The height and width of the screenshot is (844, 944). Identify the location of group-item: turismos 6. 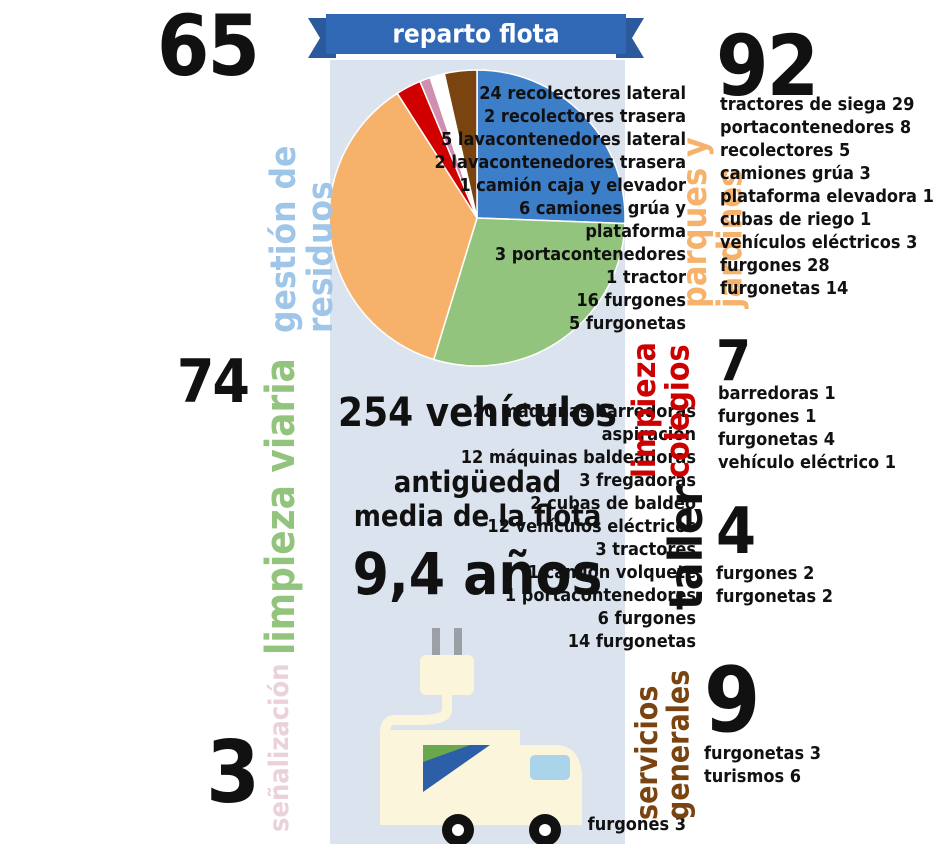
(752, 776).